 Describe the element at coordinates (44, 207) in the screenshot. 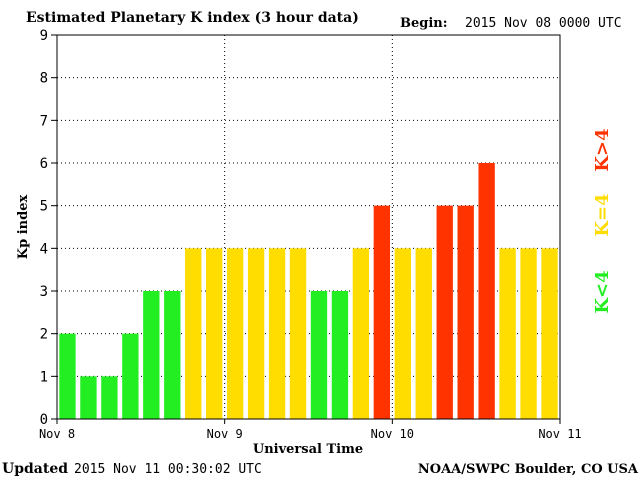

I see `y-tick-label: 5` at that location.